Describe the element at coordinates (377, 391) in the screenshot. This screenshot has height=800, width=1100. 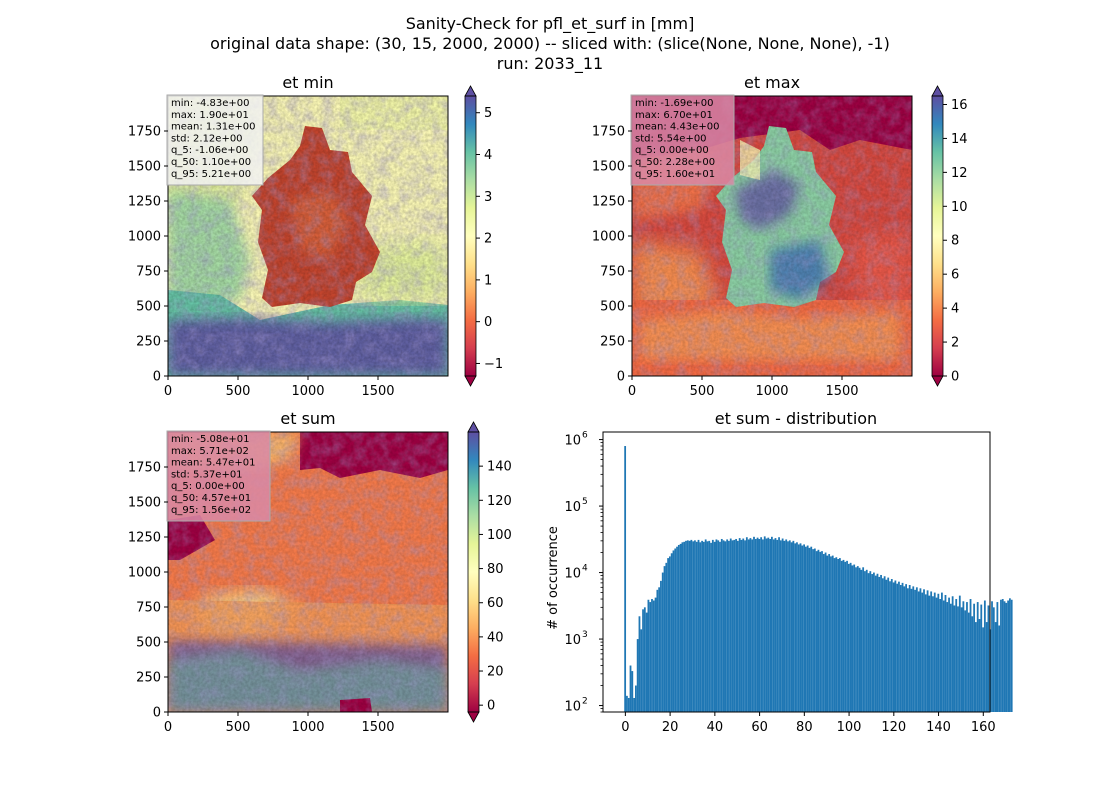
I see `x-tick-label: 1500` at that location.